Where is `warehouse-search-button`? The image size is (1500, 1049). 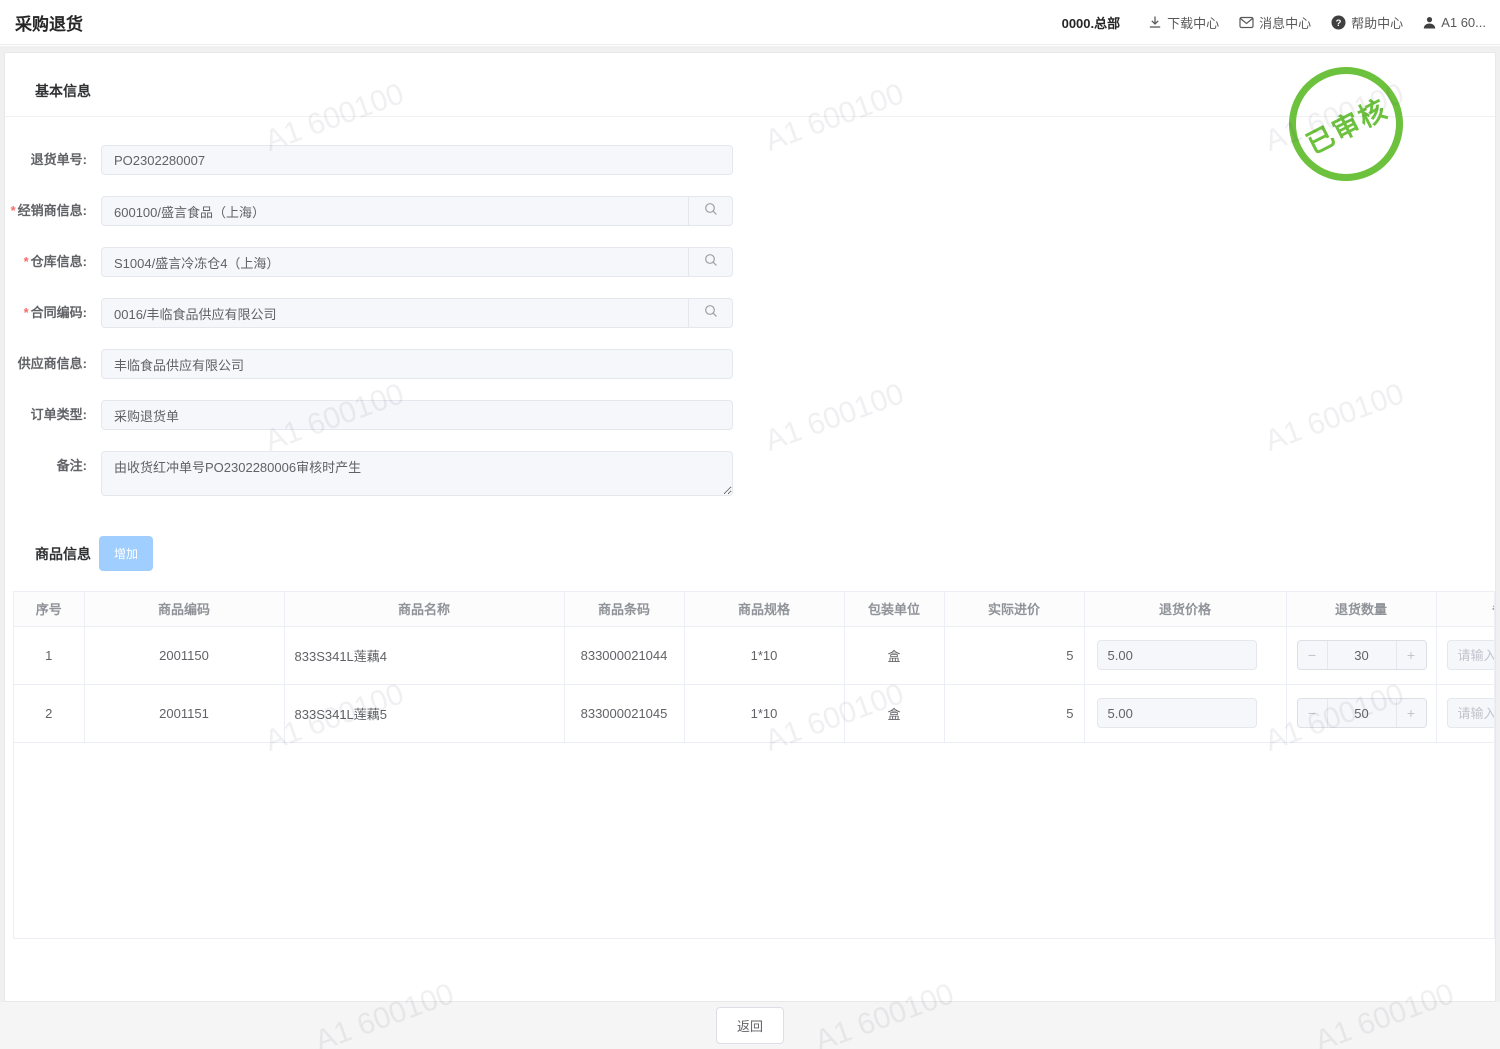 warehouse-search-button is located at coordinates (710, 262).